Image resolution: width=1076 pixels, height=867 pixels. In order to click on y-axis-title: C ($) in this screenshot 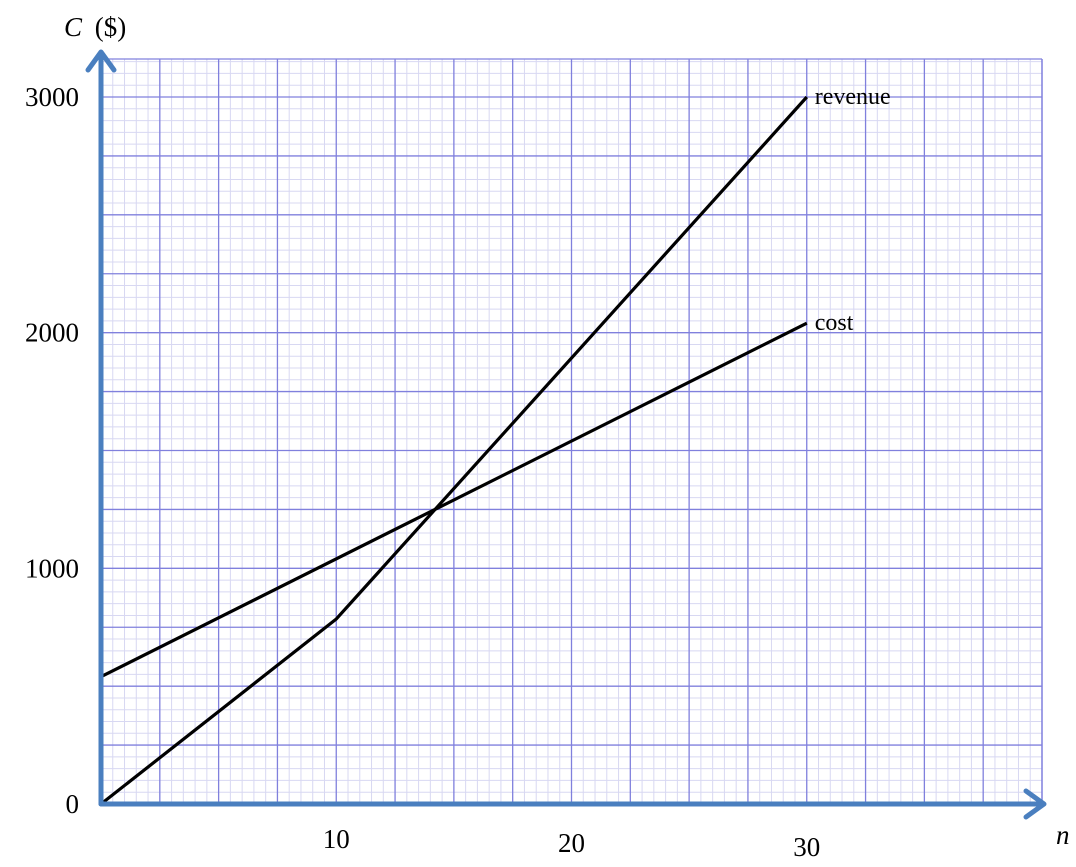, I will do `click(95, 27)`.